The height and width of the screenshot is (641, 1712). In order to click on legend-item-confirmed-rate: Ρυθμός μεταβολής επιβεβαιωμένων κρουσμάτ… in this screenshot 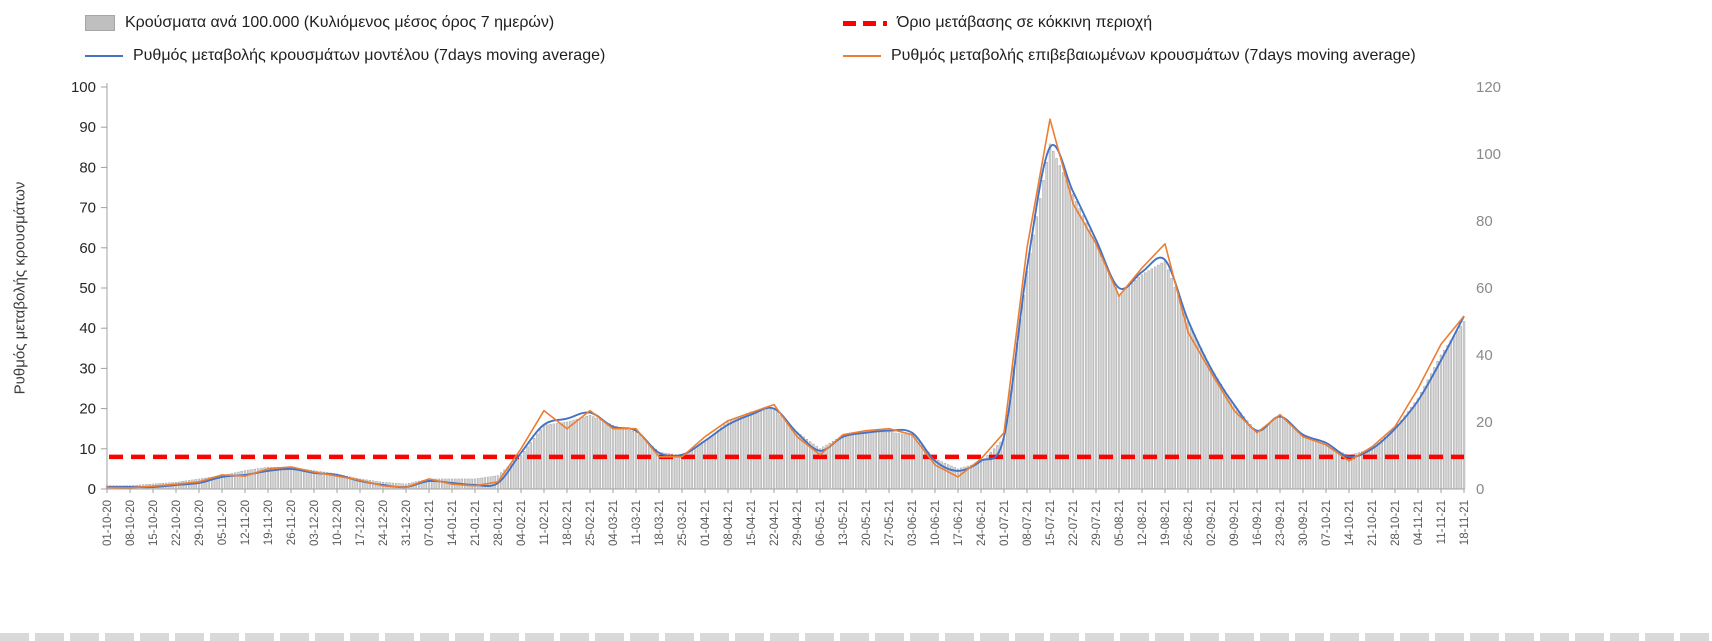, I will do `click(1129, 56)`.